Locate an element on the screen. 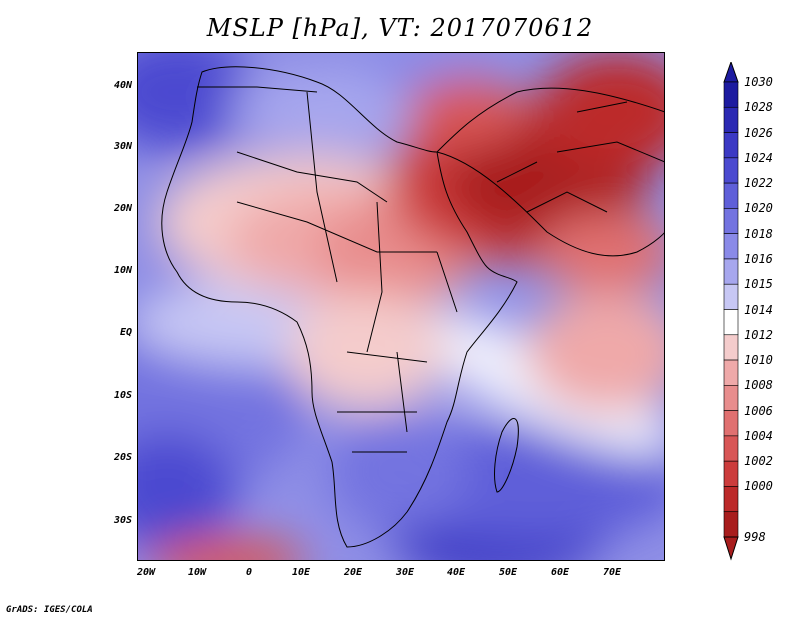 The height and width of the screenshot is (618, 800). colorbar-label: 1026 is located at coordinates (758, 132).